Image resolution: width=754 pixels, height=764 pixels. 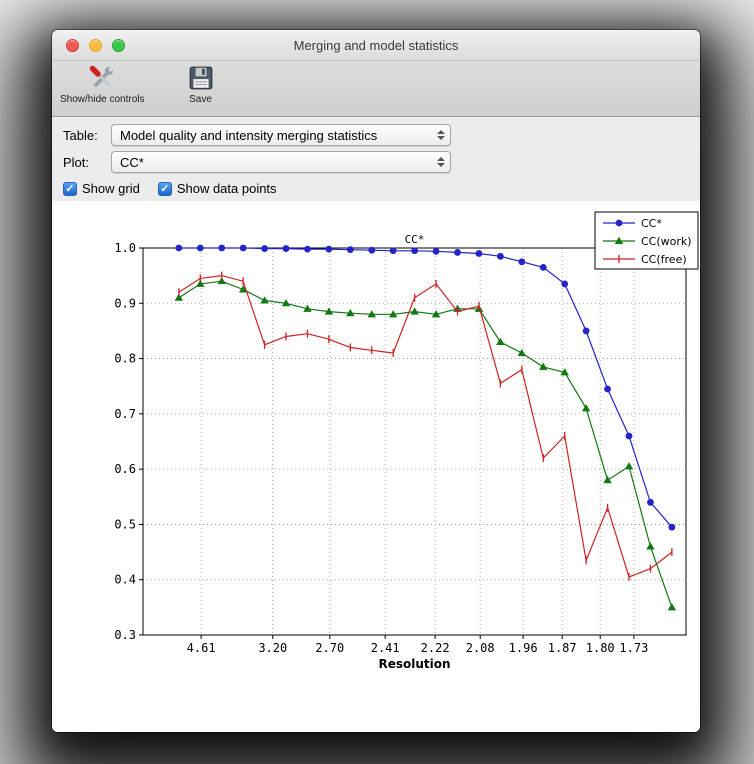 I want to click on tools-icon, so click(x=102, y=78).